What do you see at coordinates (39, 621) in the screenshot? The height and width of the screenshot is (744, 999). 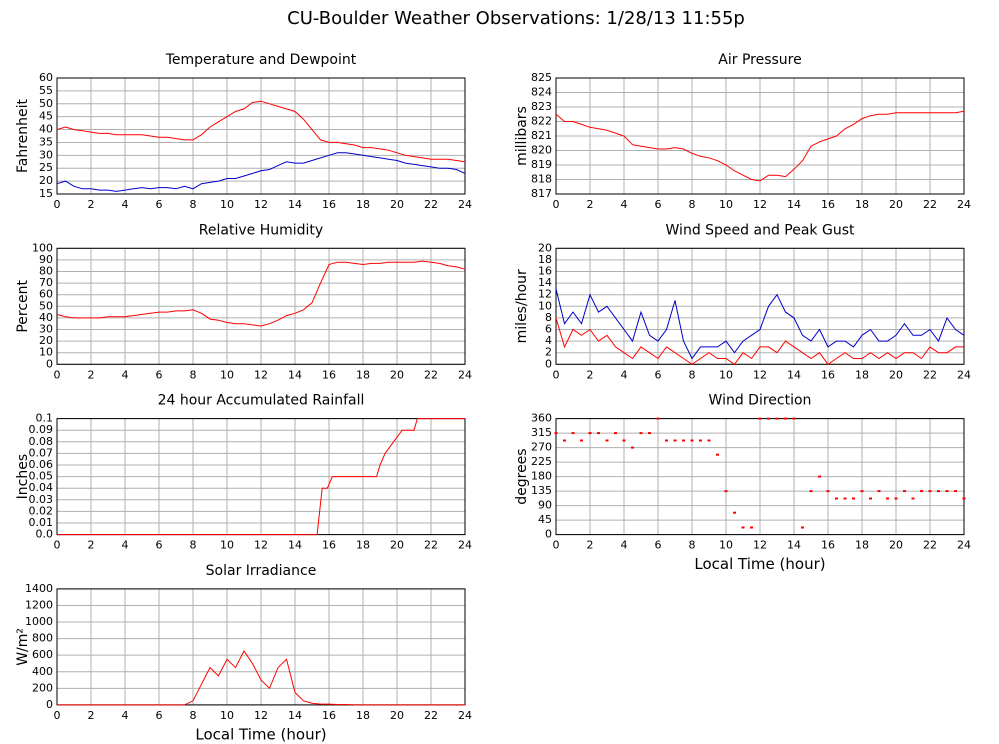 I see `y-tick-label: 1000` at bounding box center [39, 621].